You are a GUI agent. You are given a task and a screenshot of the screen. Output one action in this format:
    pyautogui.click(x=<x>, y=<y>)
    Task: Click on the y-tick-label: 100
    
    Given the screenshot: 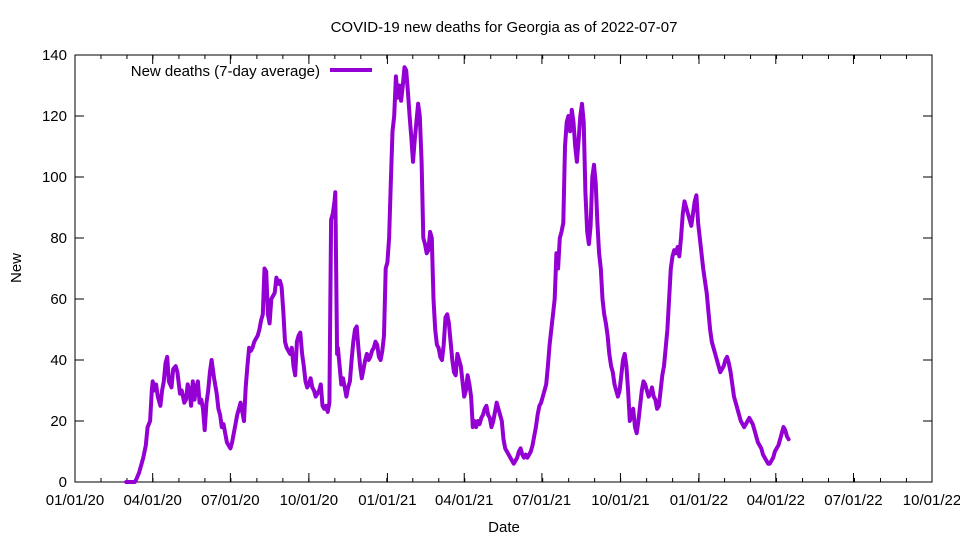 What is the action you would take?
    pyautogui.click(x=54, y=177)
    